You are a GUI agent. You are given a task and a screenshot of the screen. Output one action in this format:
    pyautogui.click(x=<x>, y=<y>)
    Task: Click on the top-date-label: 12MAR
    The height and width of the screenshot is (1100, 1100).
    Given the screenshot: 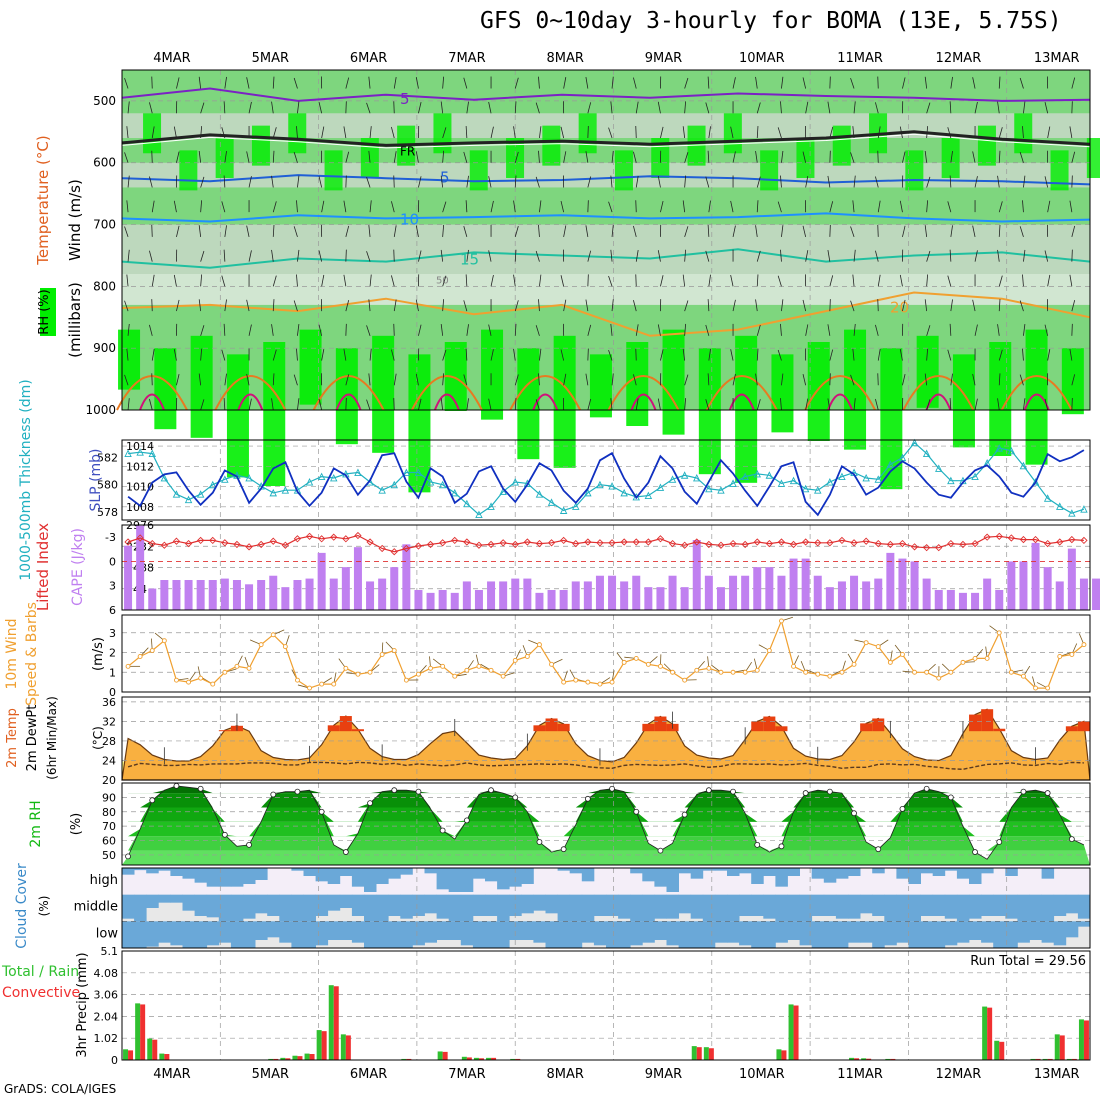 What is the action you would take?
    pyautogui.click(x=959, y=58)
    